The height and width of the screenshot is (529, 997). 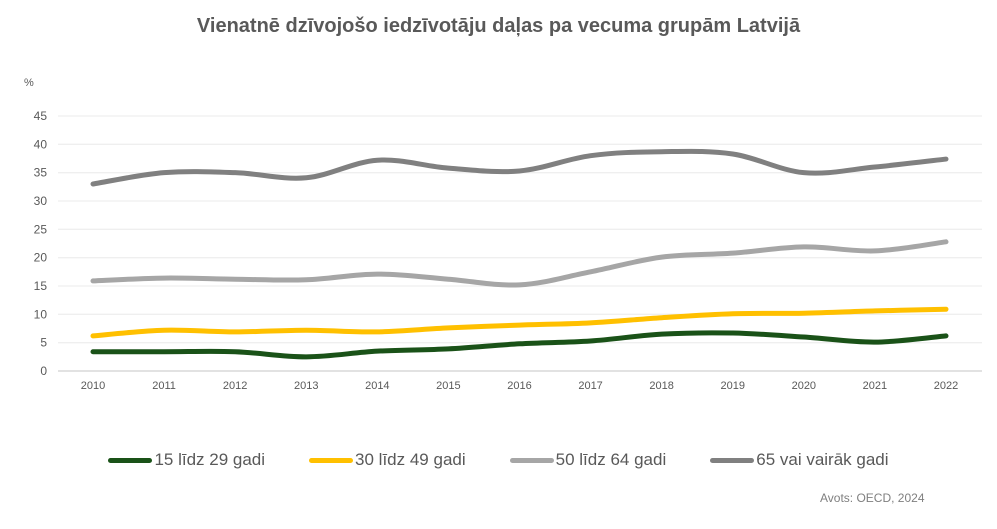 I want to click on x-tick-label: 2013, so click(x=306, y=386).